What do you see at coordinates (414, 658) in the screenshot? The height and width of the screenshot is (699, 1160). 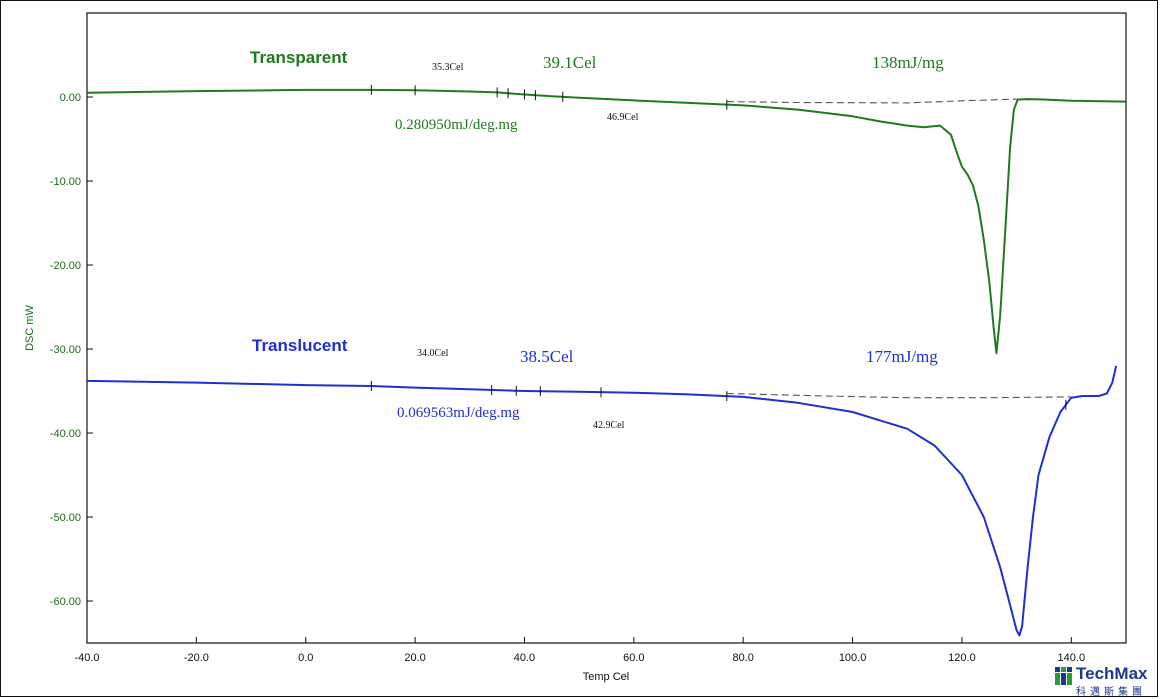 I see `x-tick-label: 20.0` at bounding box center [414, 658].